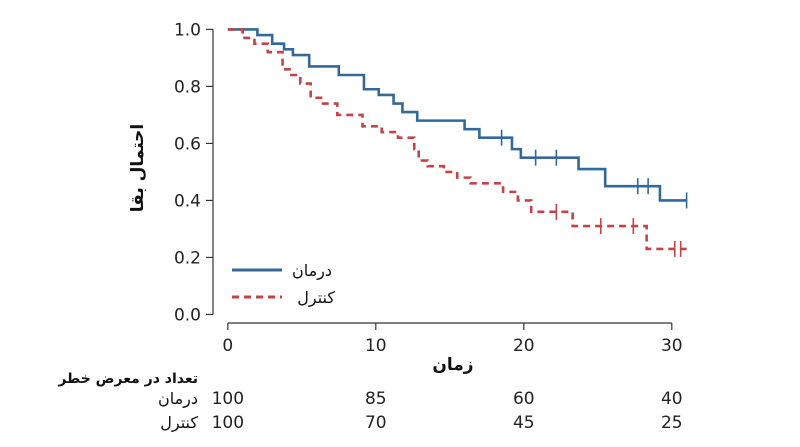 This screenshot has width=800, height=447. I want to click on risk-value-treatment: 40, so click(672, 399).